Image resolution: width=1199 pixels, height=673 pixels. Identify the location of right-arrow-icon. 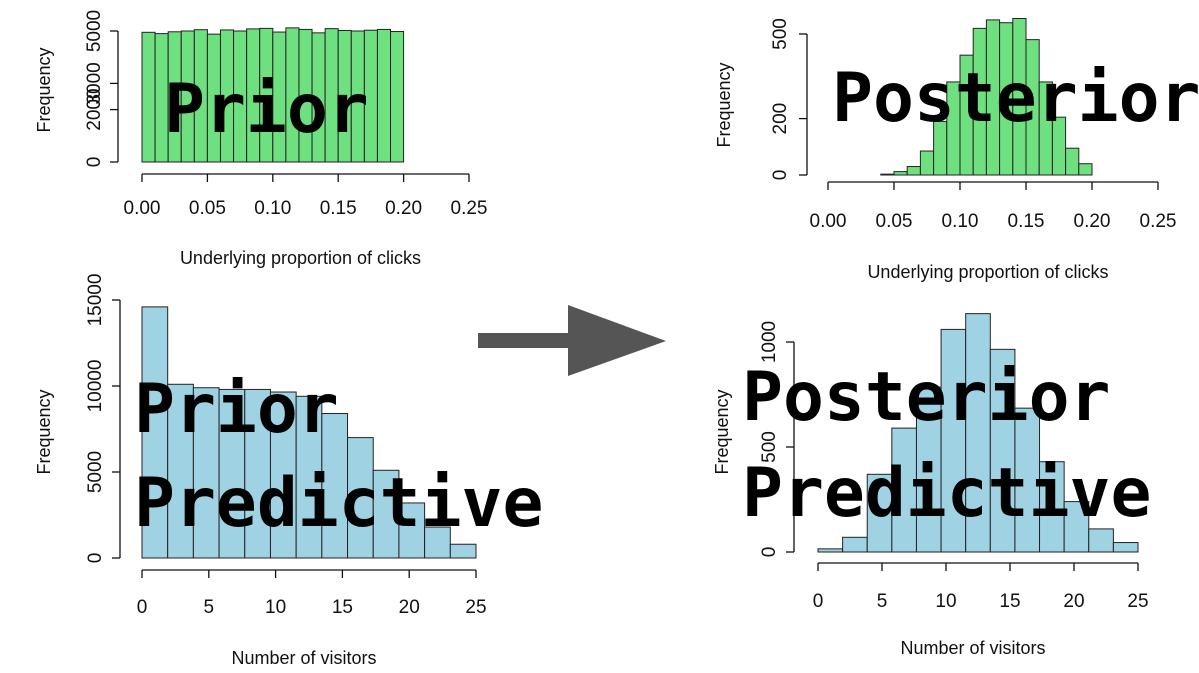
(572, 340).